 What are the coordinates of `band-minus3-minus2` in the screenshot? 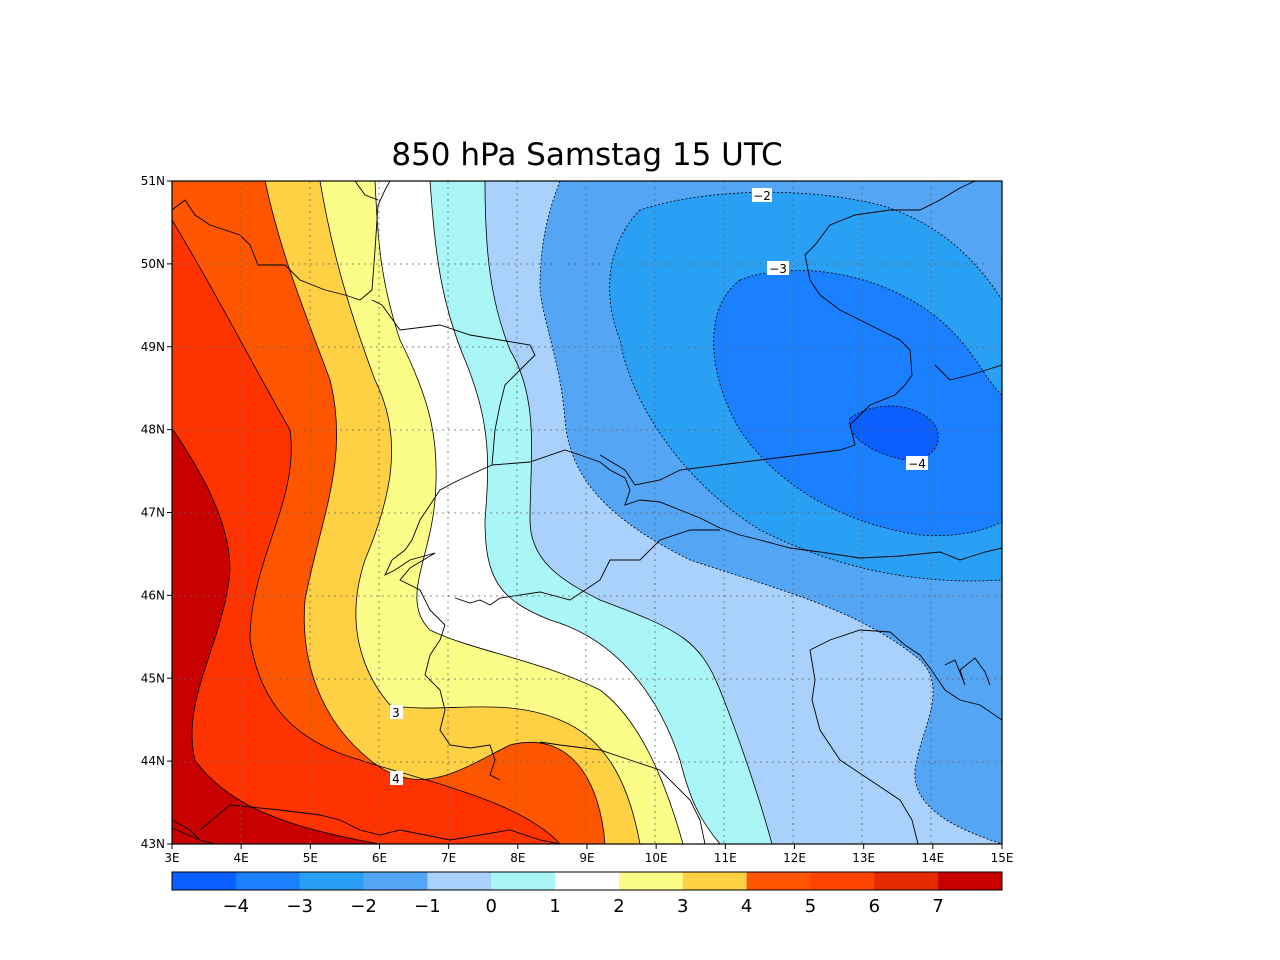 It's located at (857, 403).